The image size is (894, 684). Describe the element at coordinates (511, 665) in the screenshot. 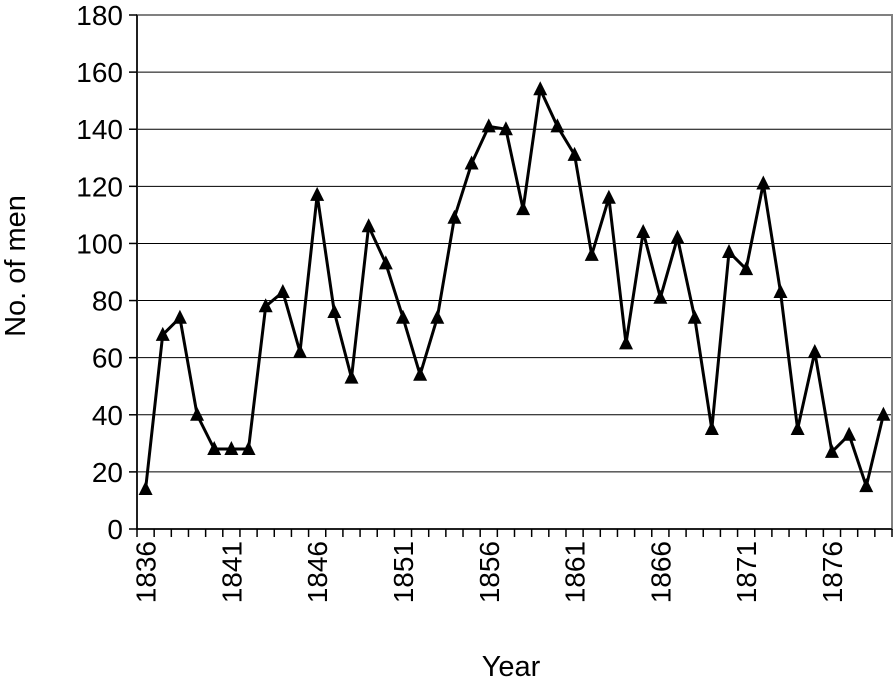

I see `x-axis-label: Year` at that location.